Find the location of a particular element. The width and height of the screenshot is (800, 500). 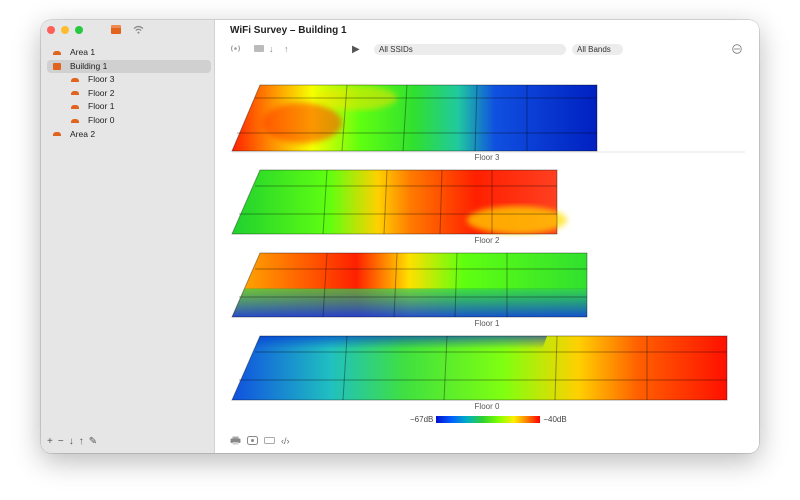

edit-icon: ✎ is located at coordinates (93, 441).